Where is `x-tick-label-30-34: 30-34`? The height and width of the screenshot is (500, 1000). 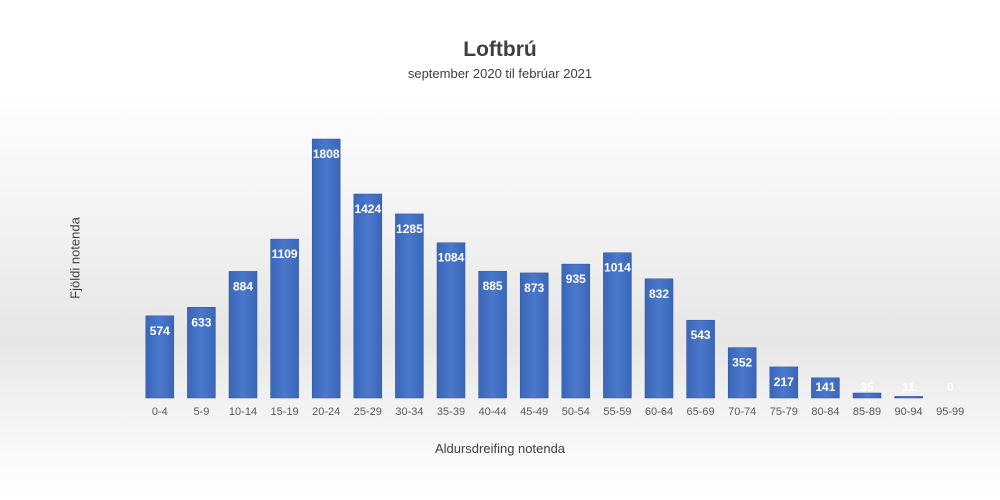 x-tick-label-30-34: 30-34 is located at coordinates (409, 412).